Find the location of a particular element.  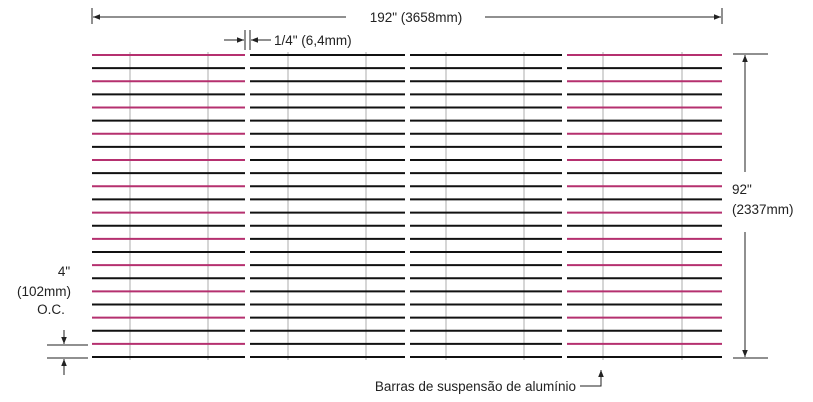

height-dimension: 92" (2337mm) is located at coordinates (763, 206).